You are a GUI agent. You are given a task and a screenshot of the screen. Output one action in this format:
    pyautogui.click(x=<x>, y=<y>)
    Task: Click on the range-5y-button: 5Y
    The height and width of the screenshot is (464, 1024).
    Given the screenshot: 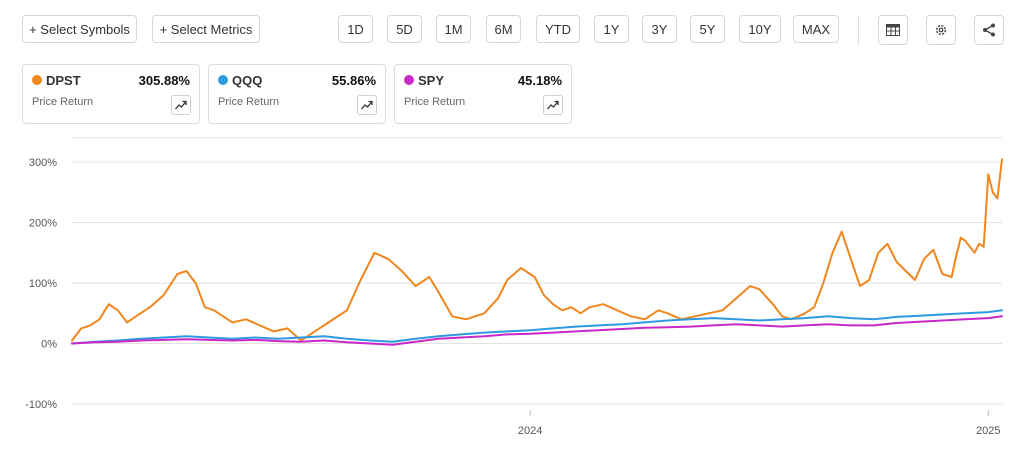 What is the action you would take?
    pyautogui.click(x=707, y=29)
    